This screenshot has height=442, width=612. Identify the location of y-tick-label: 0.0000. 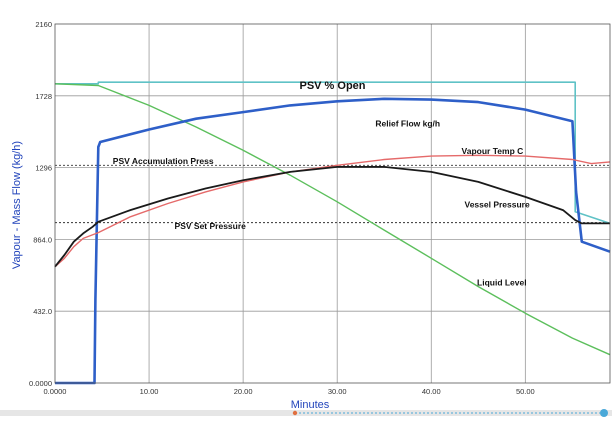
(40, 383).